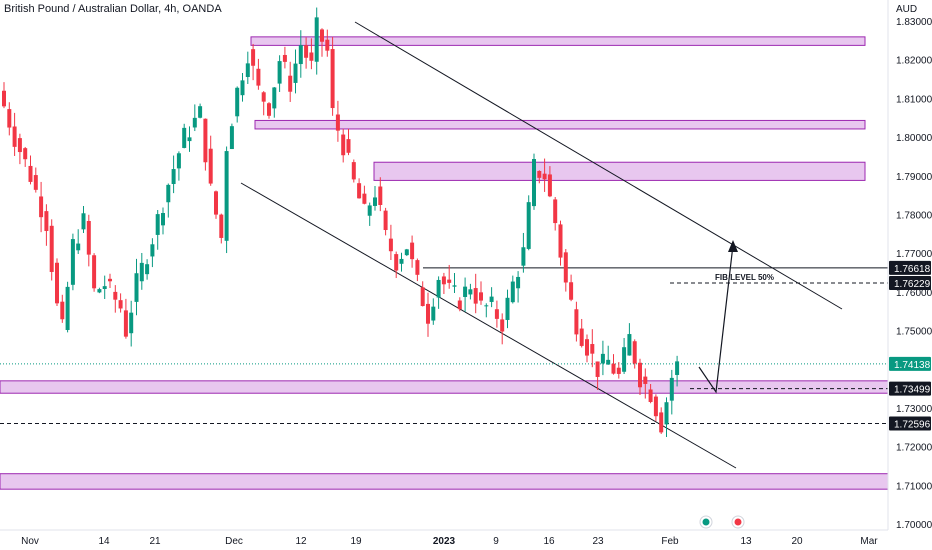 This screenshot has height=550, width=932. I want to click on y-tick-label: 1.81000, so click(914, 99).